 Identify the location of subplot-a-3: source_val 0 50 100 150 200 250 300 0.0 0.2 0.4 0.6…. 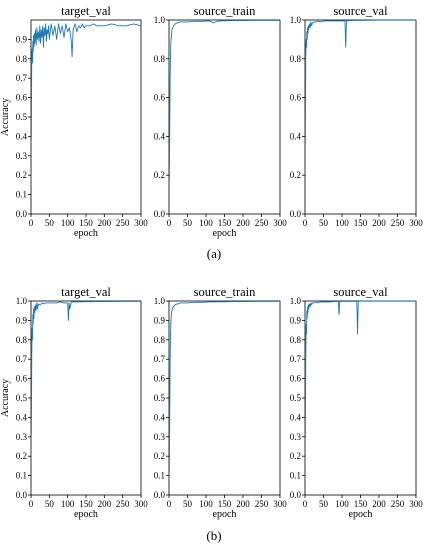
(357, 116).